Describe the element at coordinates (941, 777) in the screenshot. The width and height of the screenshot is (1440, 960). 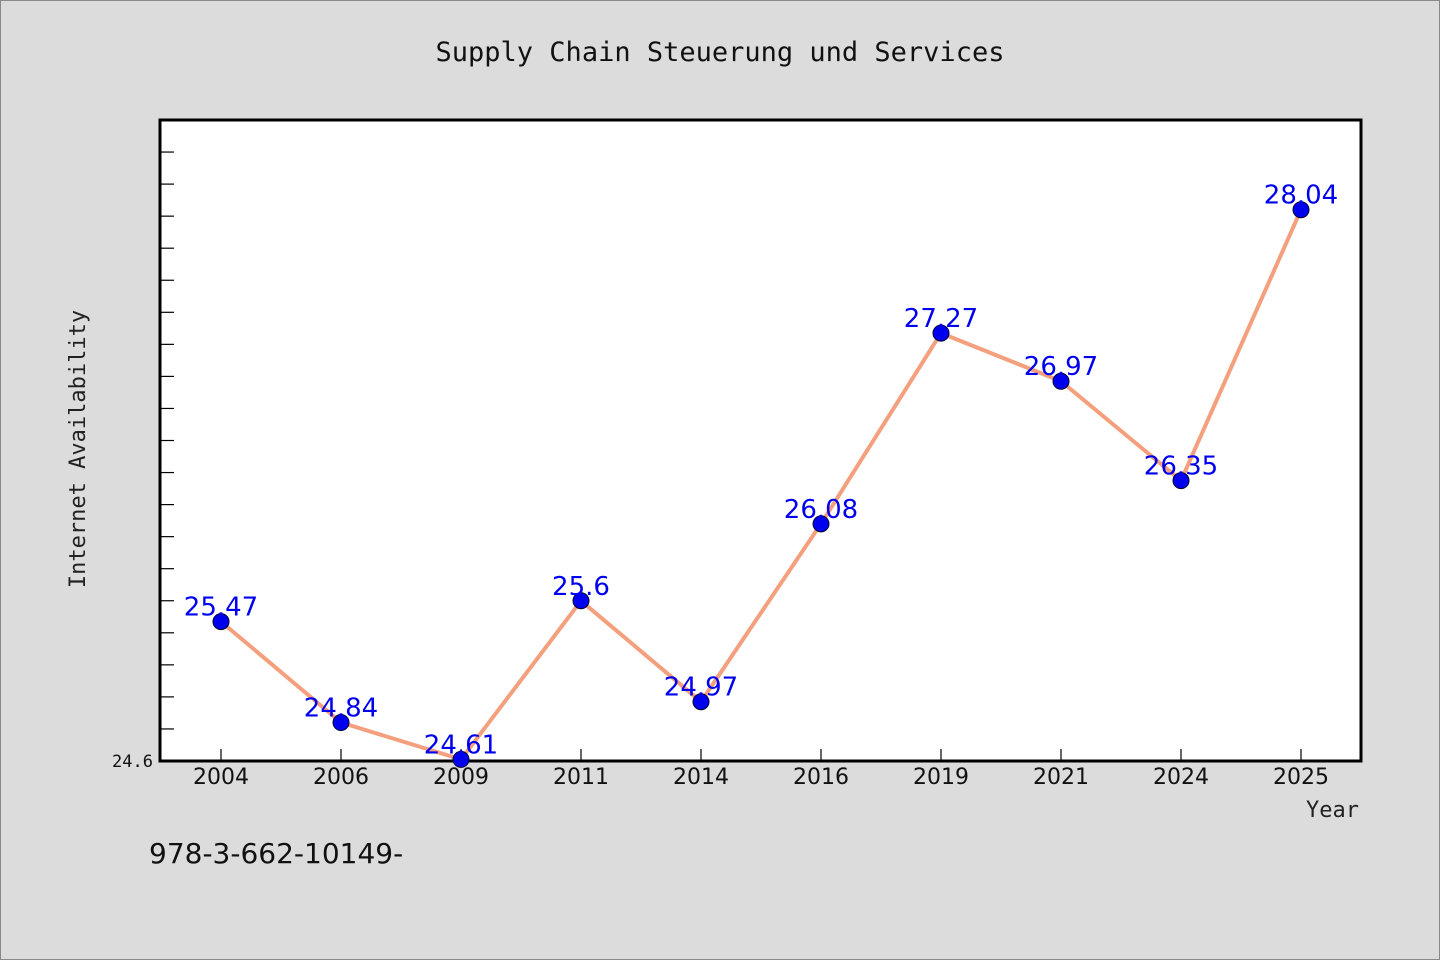
I see `x-tick-label: 2019` at that location.